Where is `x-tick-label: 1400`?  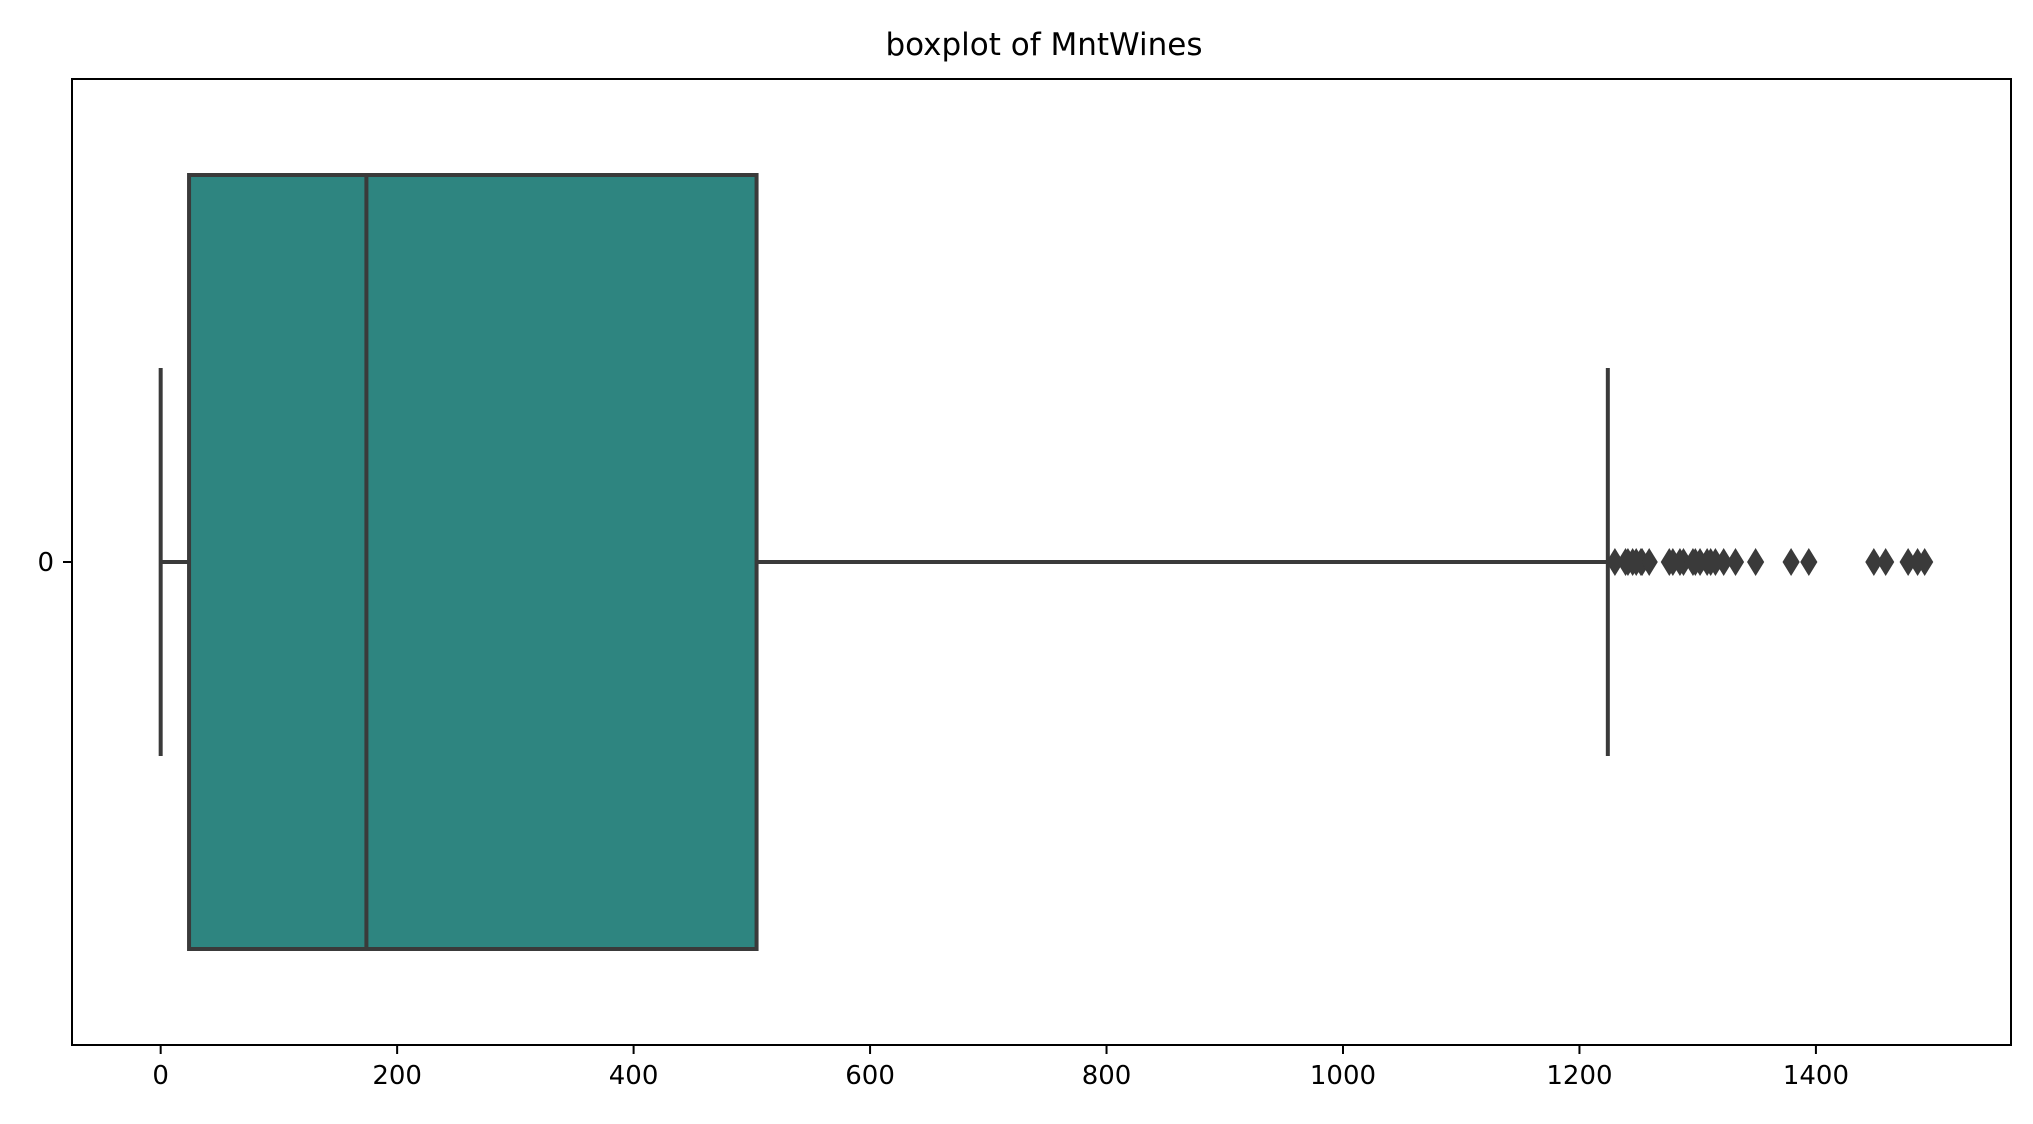 x-tick-label: 1400 is located at coordinates (1816, 1076).